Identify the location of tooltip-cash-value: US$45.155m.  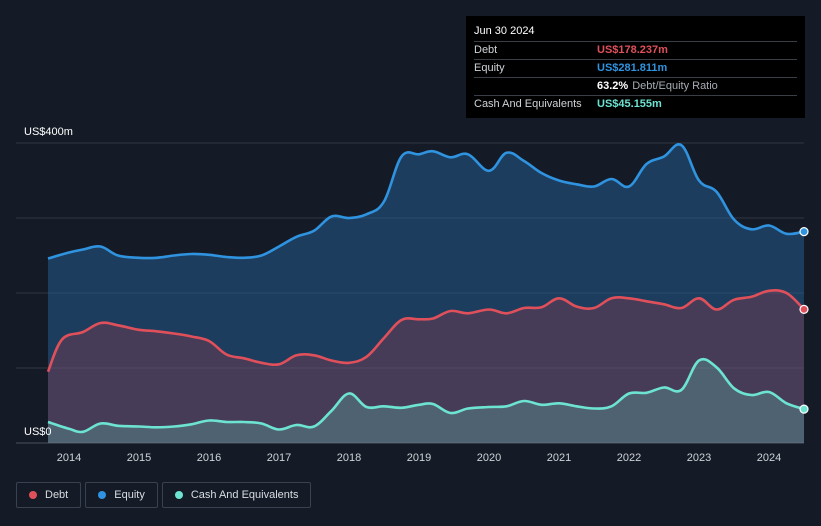
(629, 104).